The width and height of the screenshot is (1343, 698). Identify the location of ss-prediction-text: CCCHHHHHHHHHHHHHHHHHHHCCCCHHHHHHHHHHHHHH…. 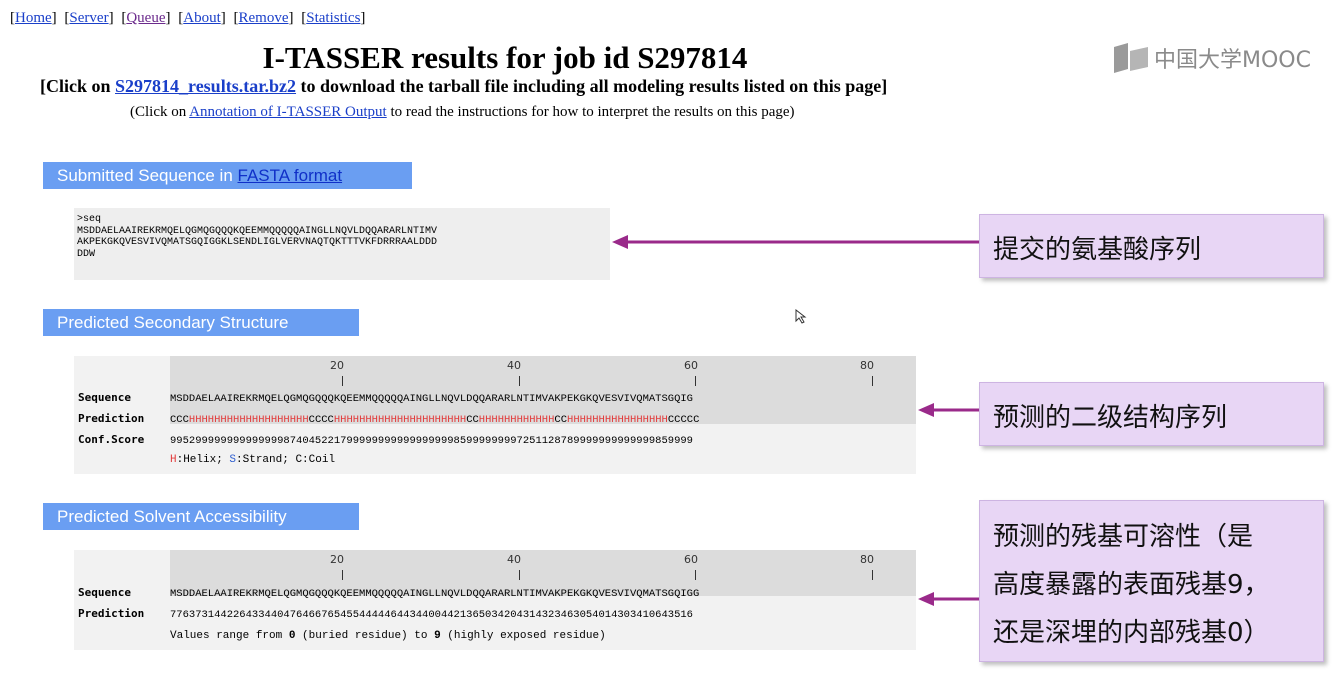
(434, 420).